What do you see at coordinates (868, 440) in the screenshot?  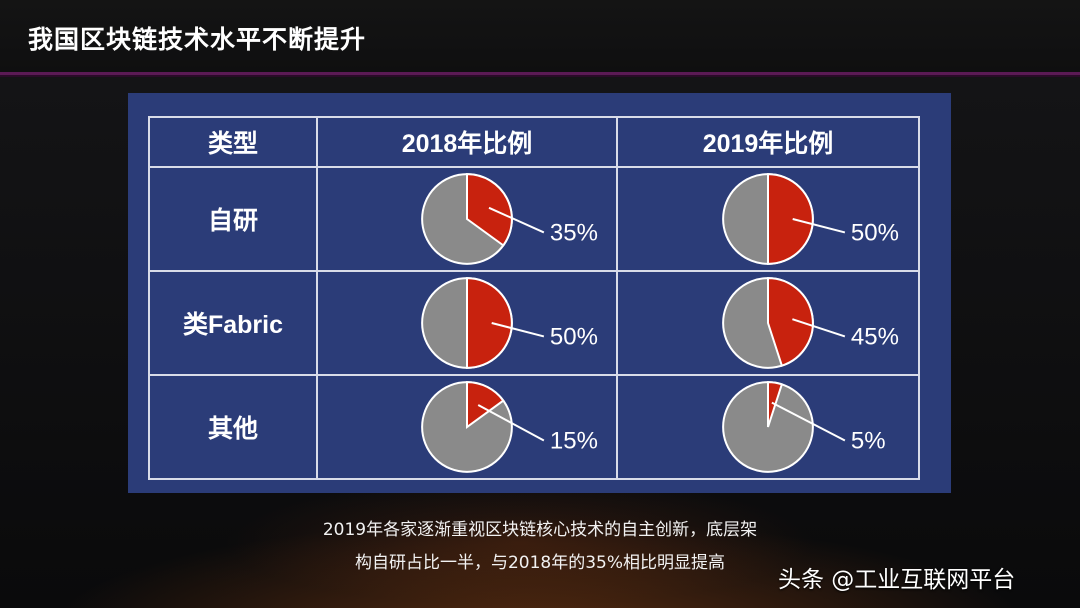 I see `data-label: 5%` at bounding box center [868, 440].